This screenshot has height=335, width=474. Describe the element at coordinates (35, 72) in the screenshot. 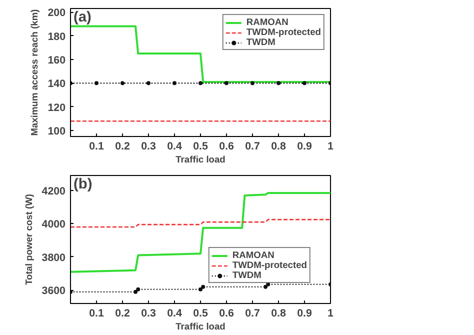

I see `y-axis-title: Maximum access reach (km)` at that location.